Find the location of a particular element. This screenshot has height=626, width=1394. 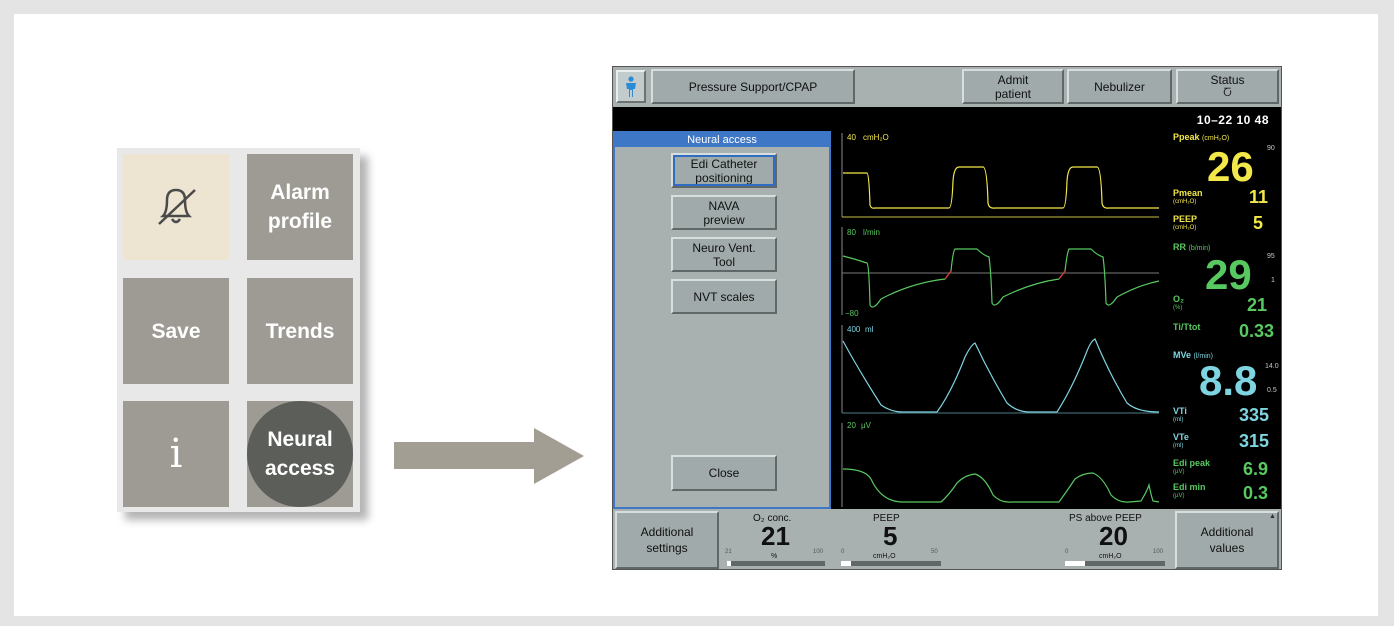

flow-trigger-marker is located at coordinates (1005, 275).